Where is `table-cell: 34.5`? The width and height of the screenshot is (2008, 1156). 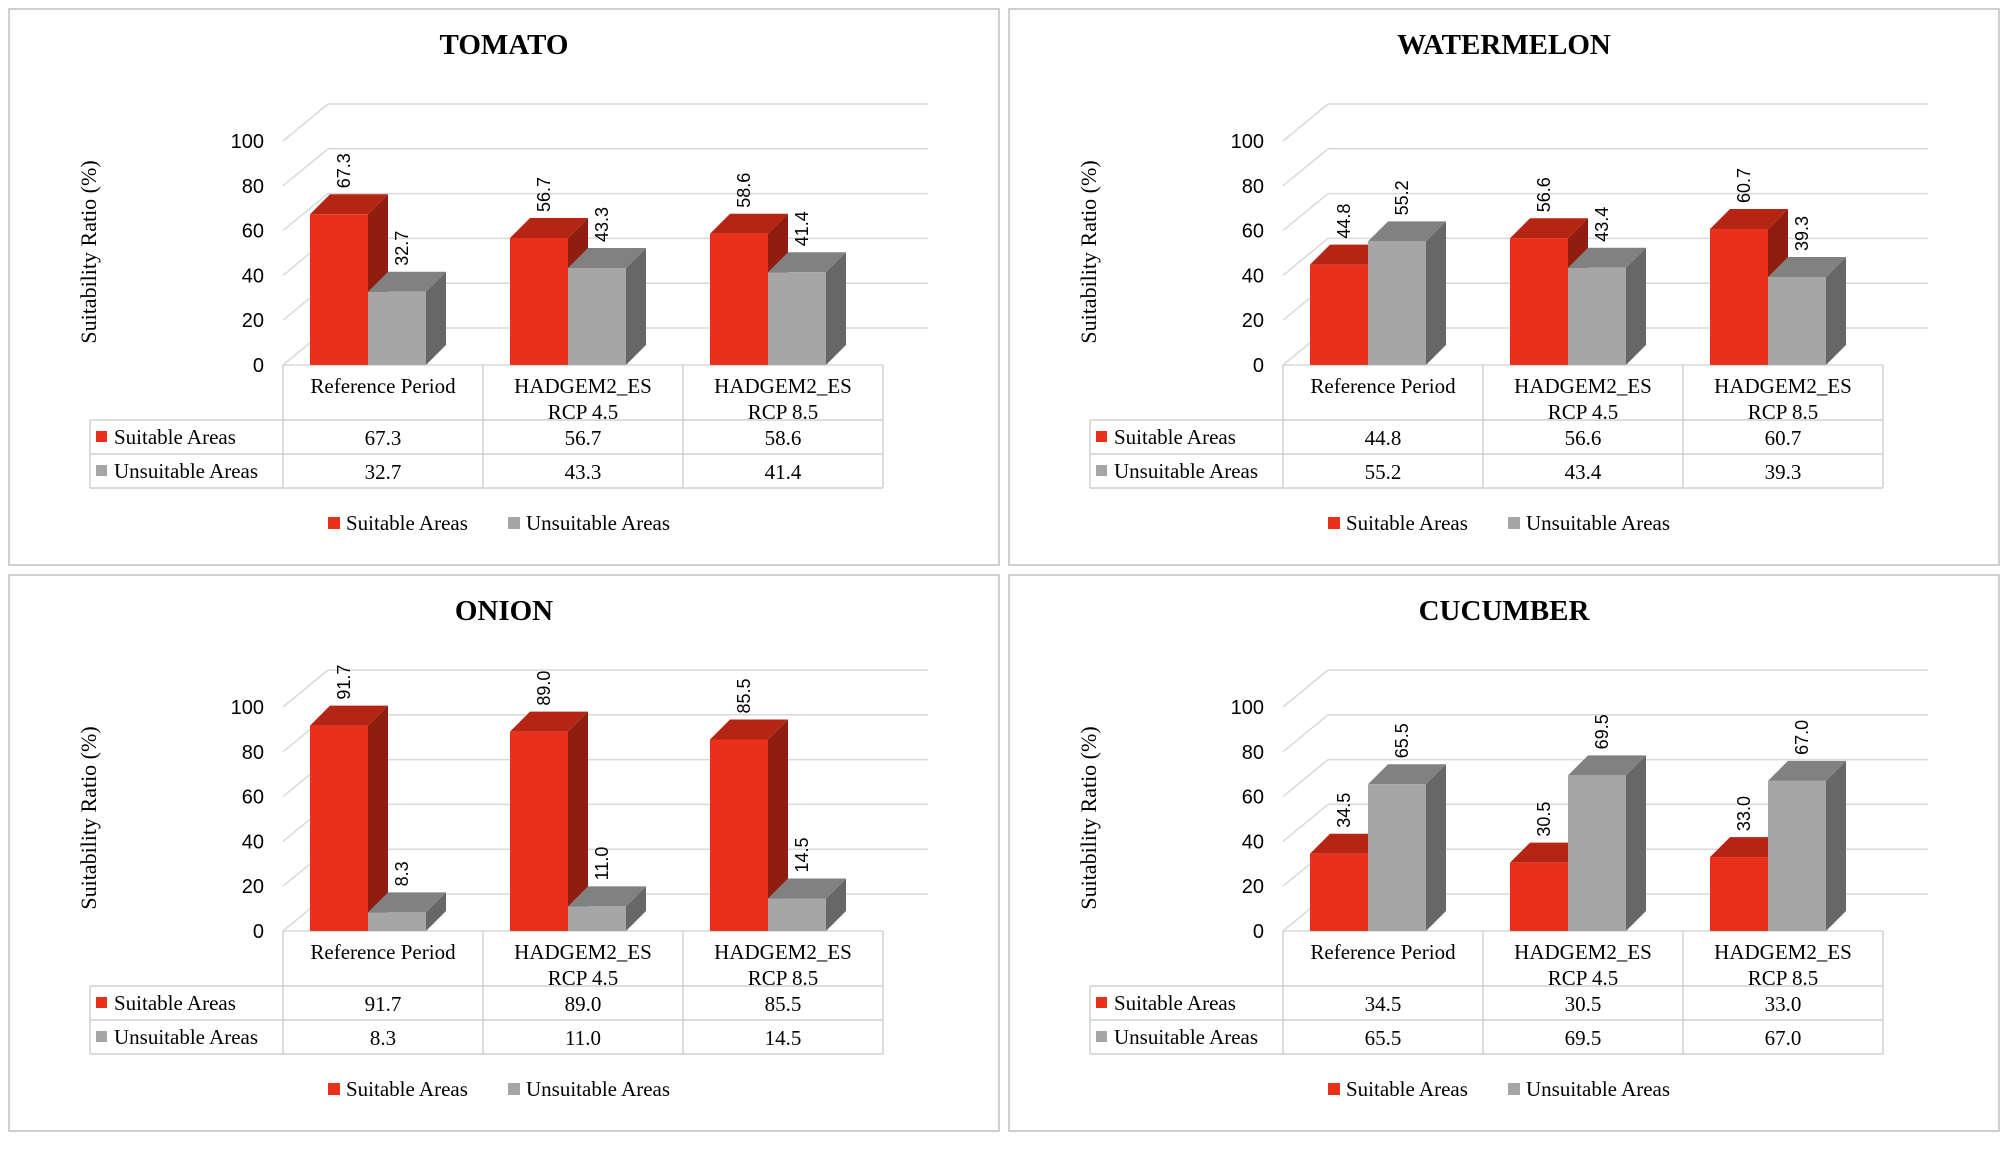 table-cell: 34.5 is located at coordinates (1383, 1004).